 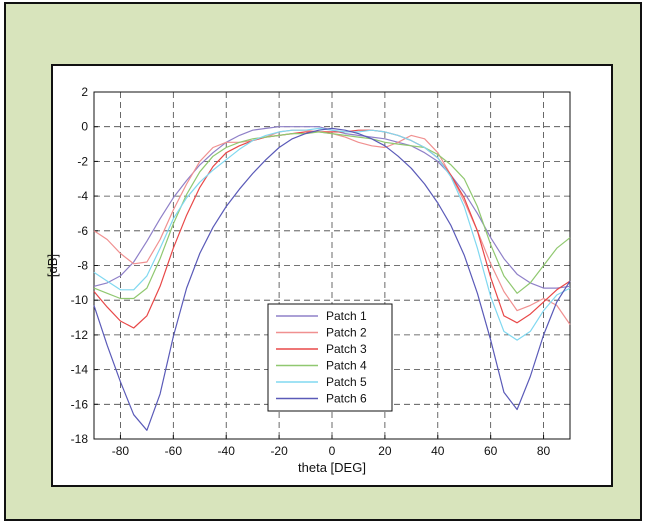 I want to click on x-axis-label: theta [DEG], so click(x=332, y=467).